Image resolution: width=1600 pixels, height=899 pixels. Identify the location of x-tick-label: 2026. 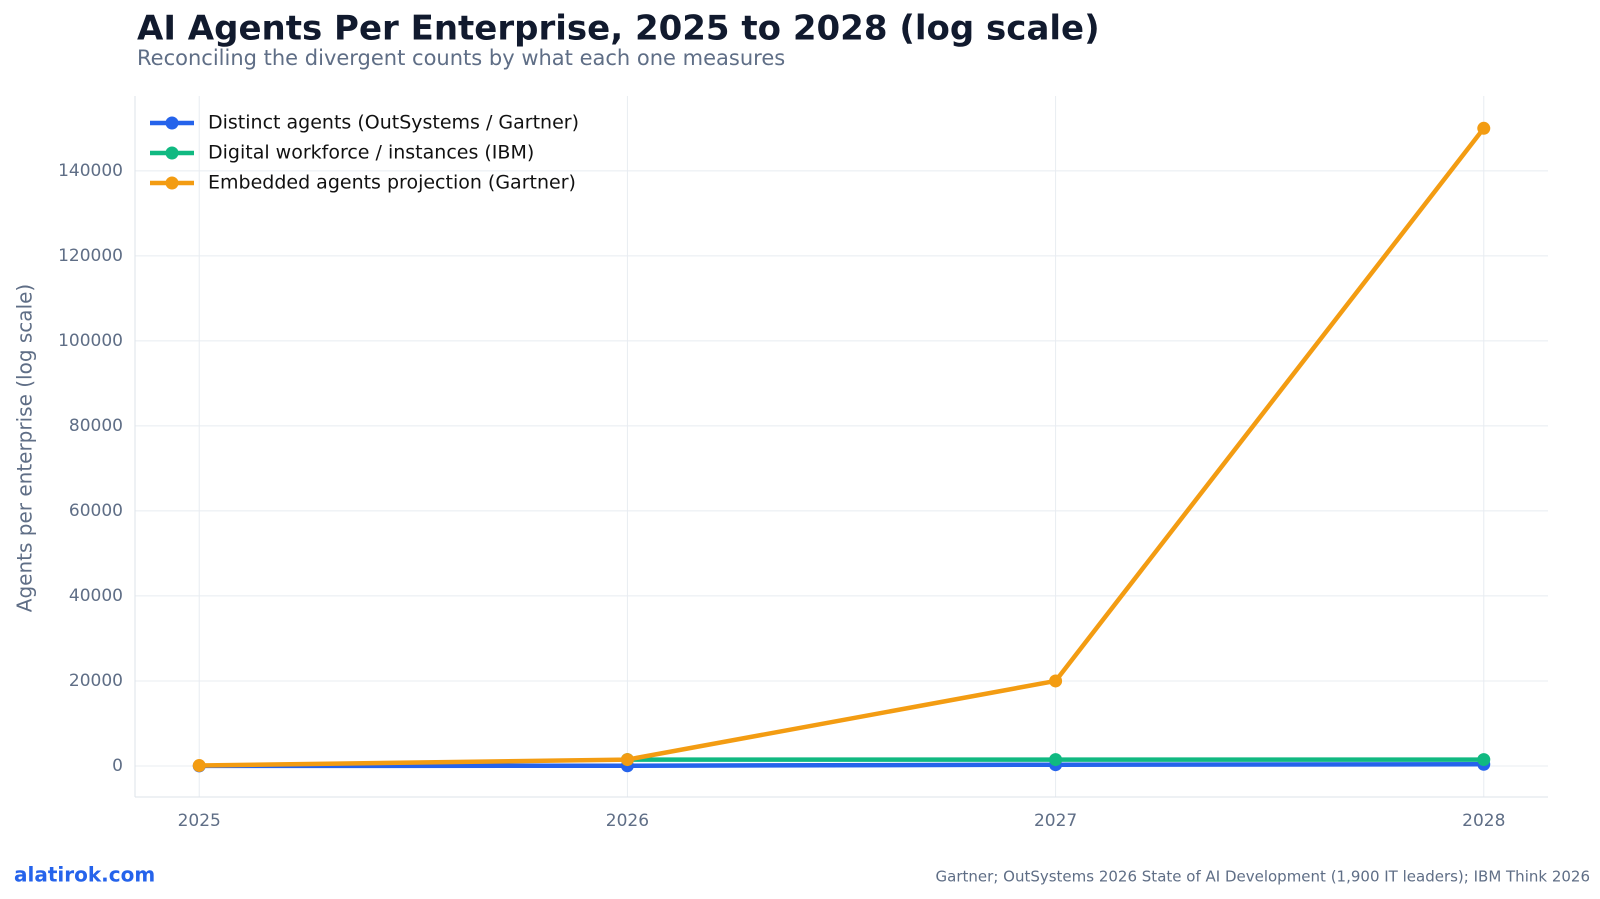
(627, 821).